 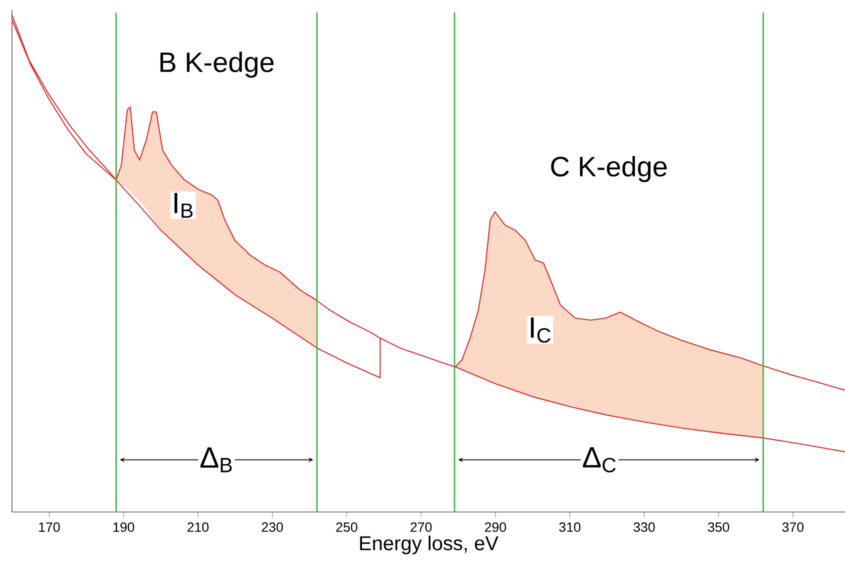 What do you see at coordinates (599, 459) in the screenshot?
I see `annotation: Δ$_{C}$` at bounding box center [599, 459].